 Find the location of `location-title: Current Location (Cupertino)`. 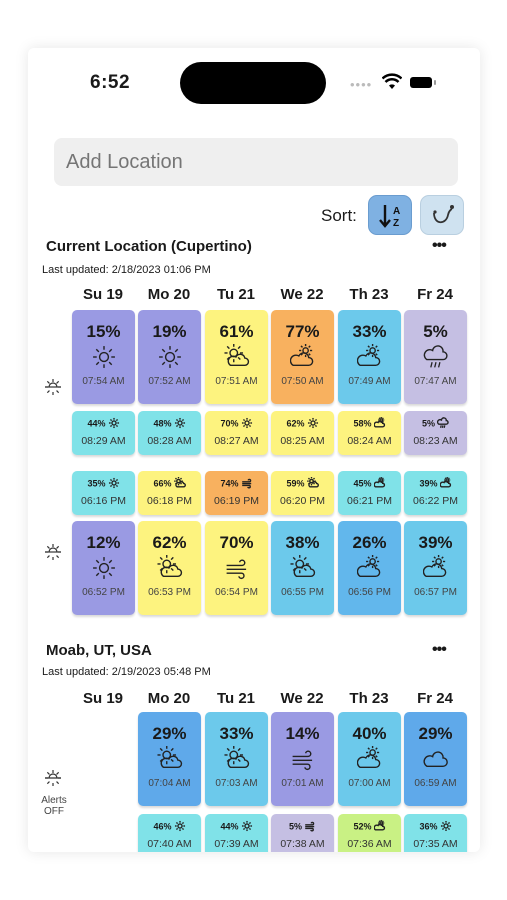

location-title: Current Location (Cupertino) is located at coordinates (149, 246).